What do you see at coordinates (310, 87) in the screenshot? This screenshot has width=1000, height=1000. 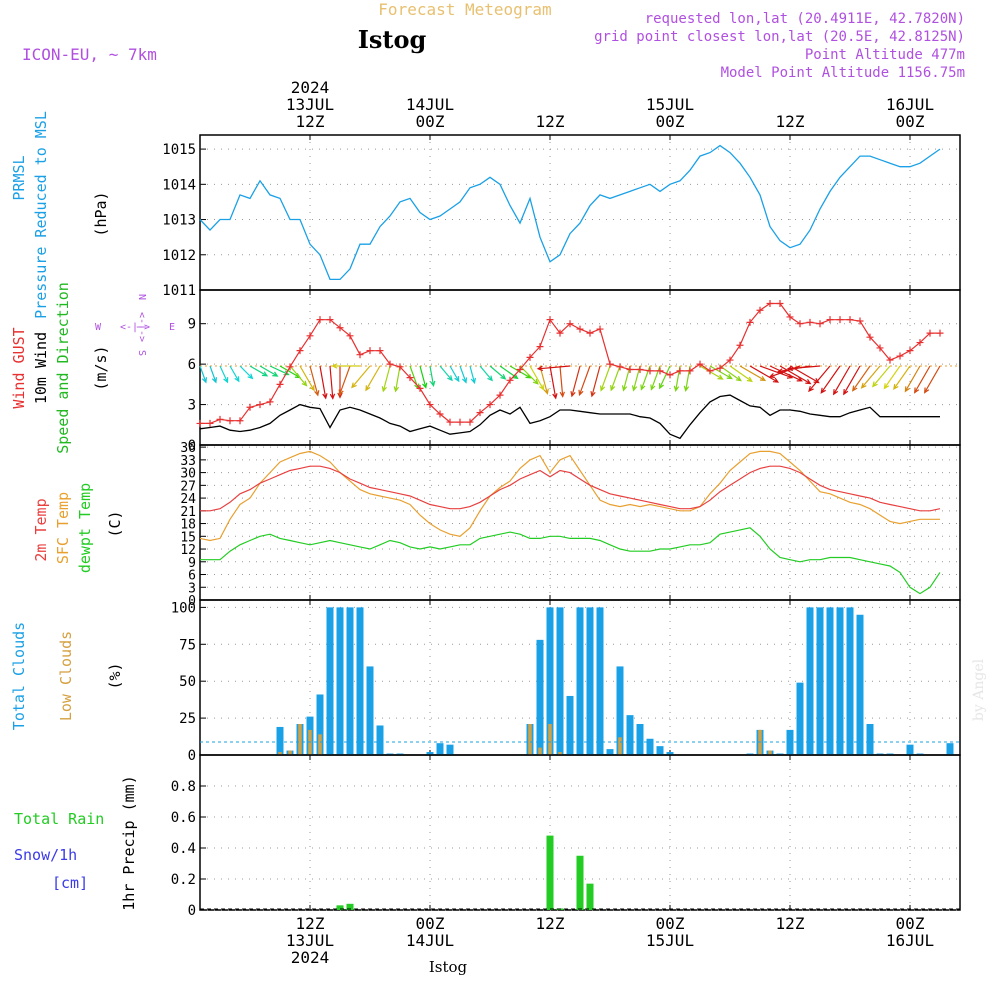 I see `top-time-label: 2024` at bounding box center [310, 87].